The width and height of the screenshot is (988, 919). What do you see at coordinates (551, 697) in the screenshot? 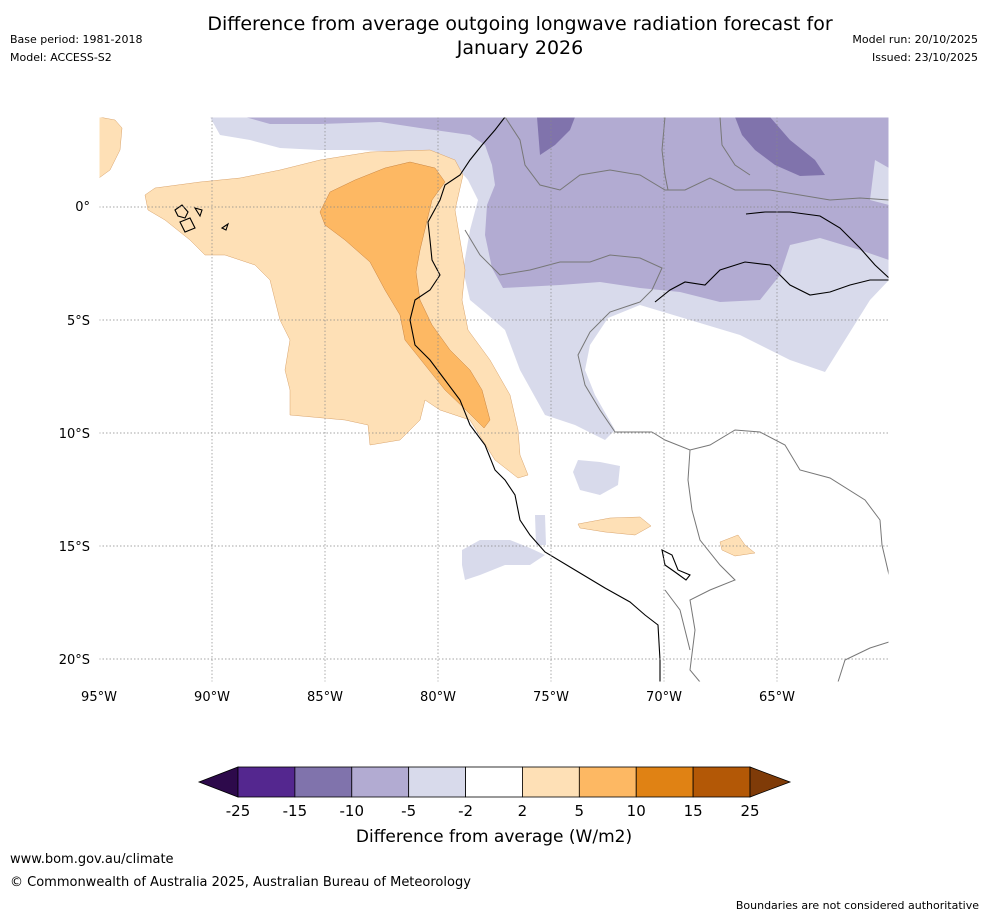
I see `lon-label-75w: 75°W` at bounding box center [551, 697].